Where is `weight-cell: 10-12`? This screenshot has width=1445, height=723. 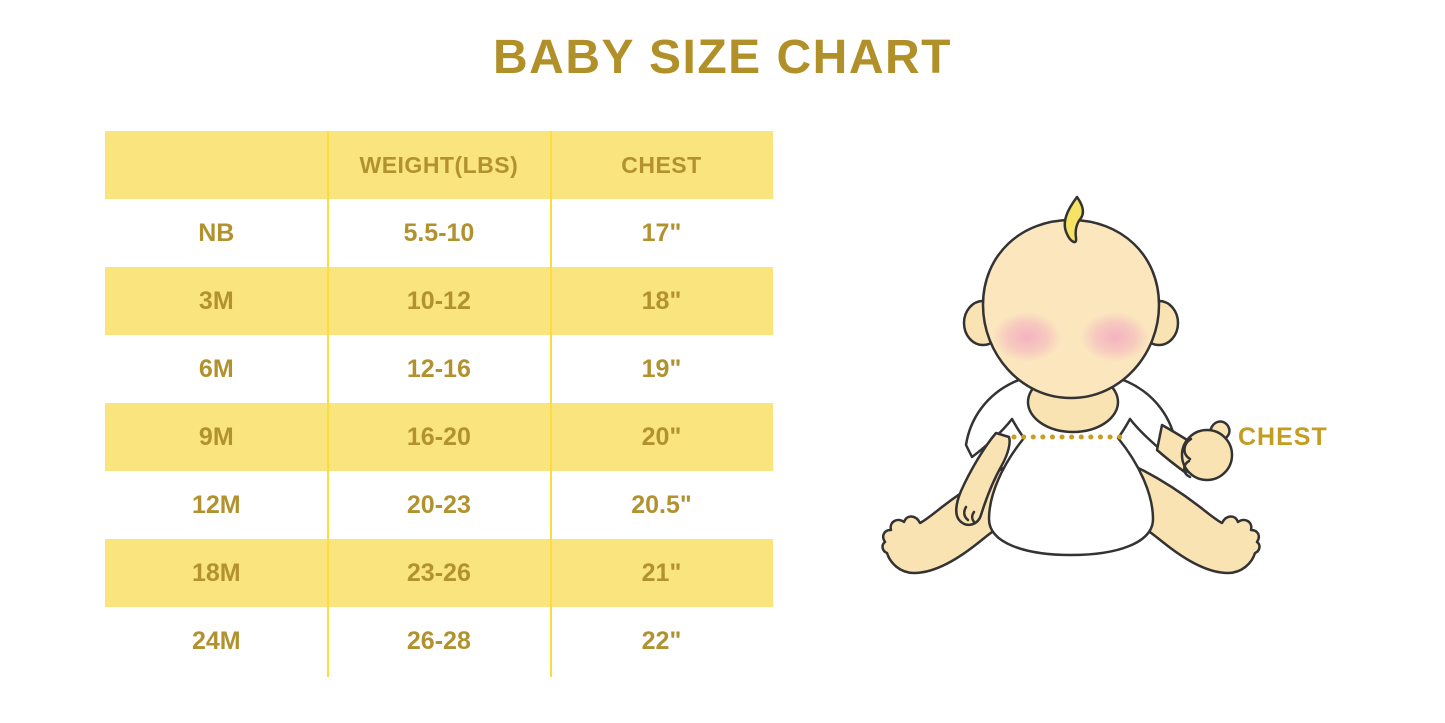 weight-cell: 10-12 is located at coordinates (438, 300).